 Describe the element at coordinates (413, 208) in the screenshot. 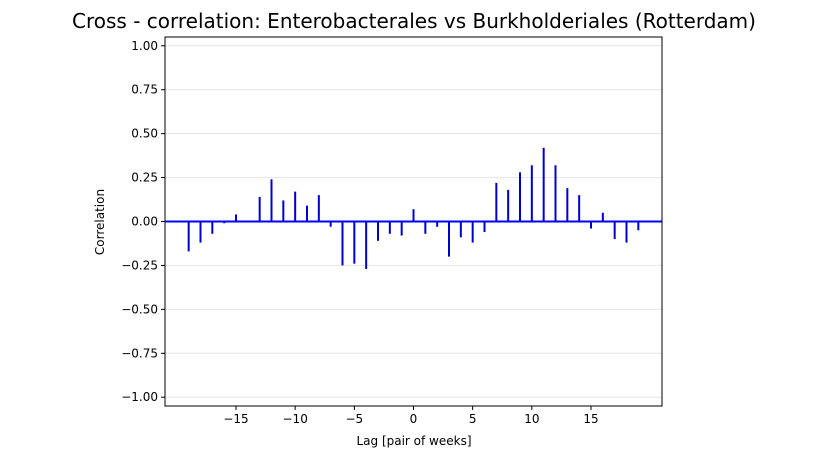

I see `bars` at that location.